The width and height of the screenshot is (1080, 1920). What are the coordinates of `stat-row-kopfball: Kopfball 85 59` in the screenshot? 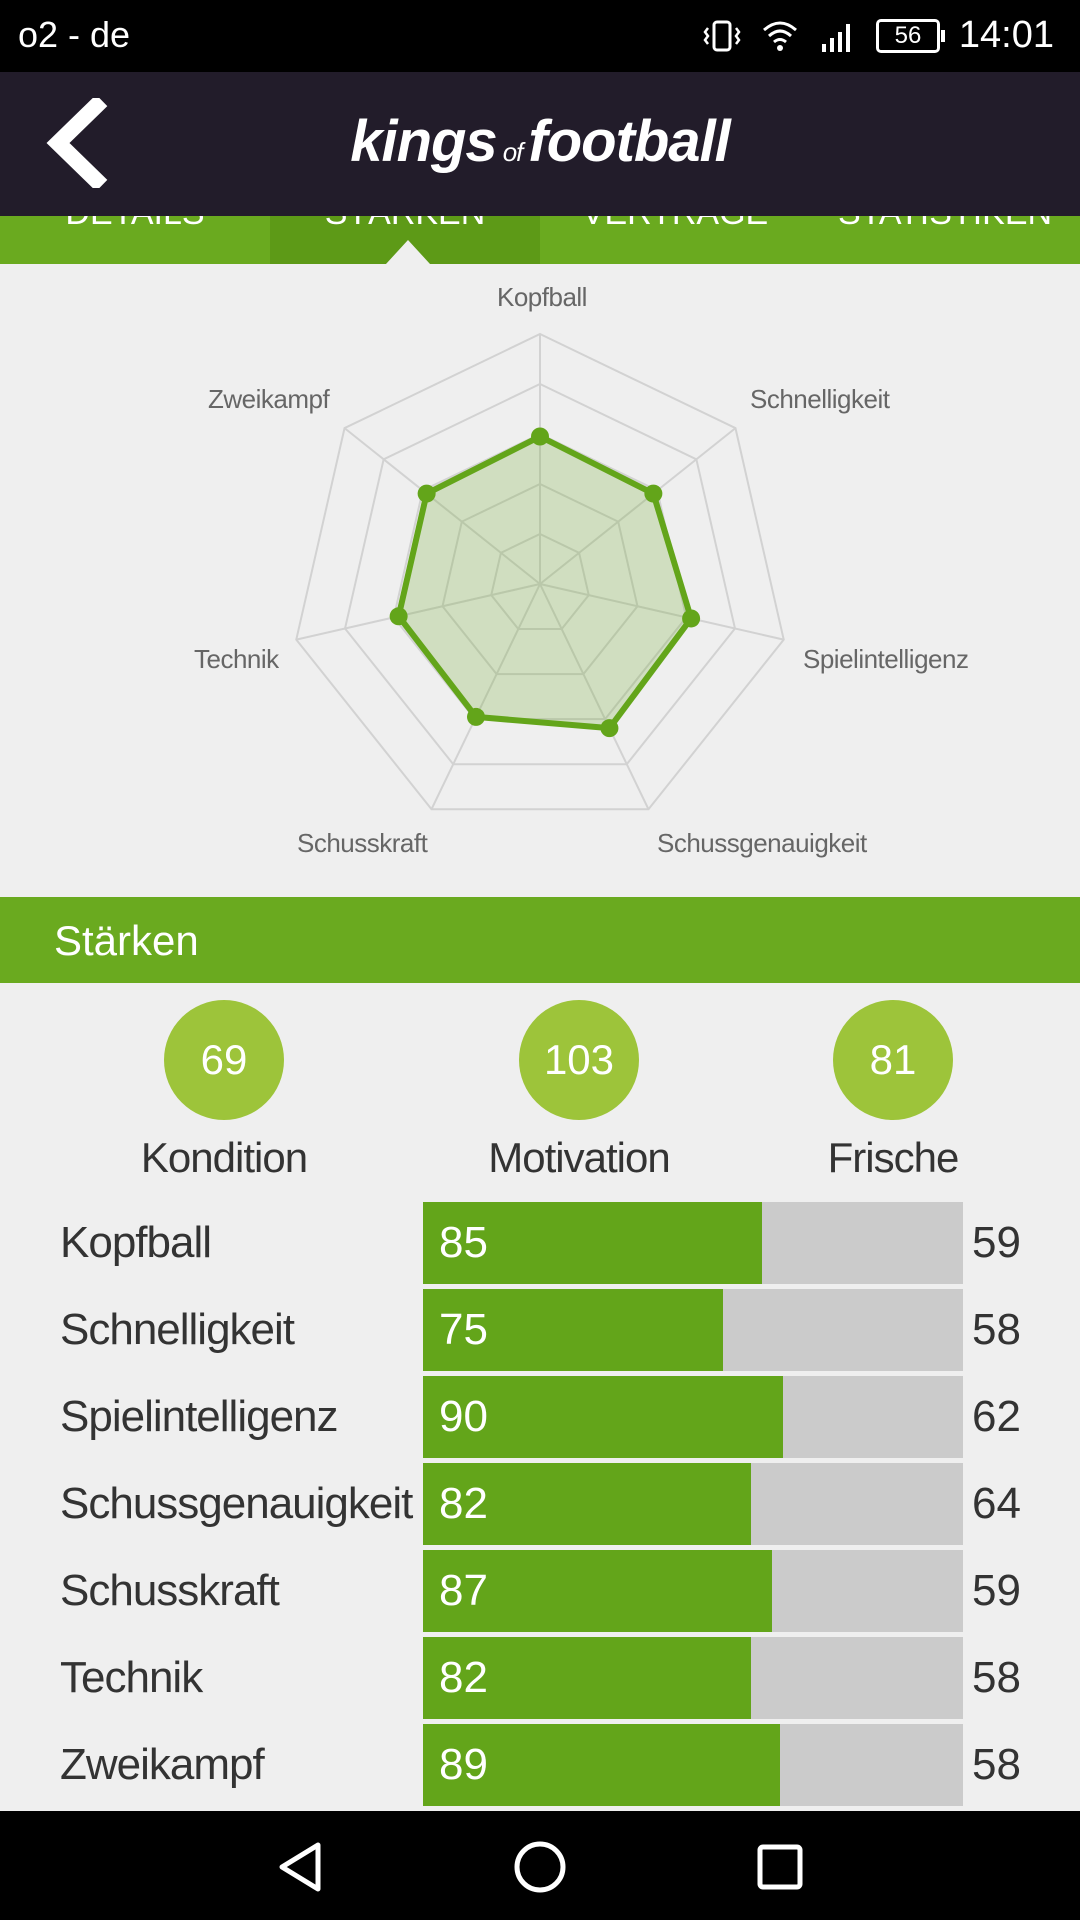 It's located at (540, 1243).